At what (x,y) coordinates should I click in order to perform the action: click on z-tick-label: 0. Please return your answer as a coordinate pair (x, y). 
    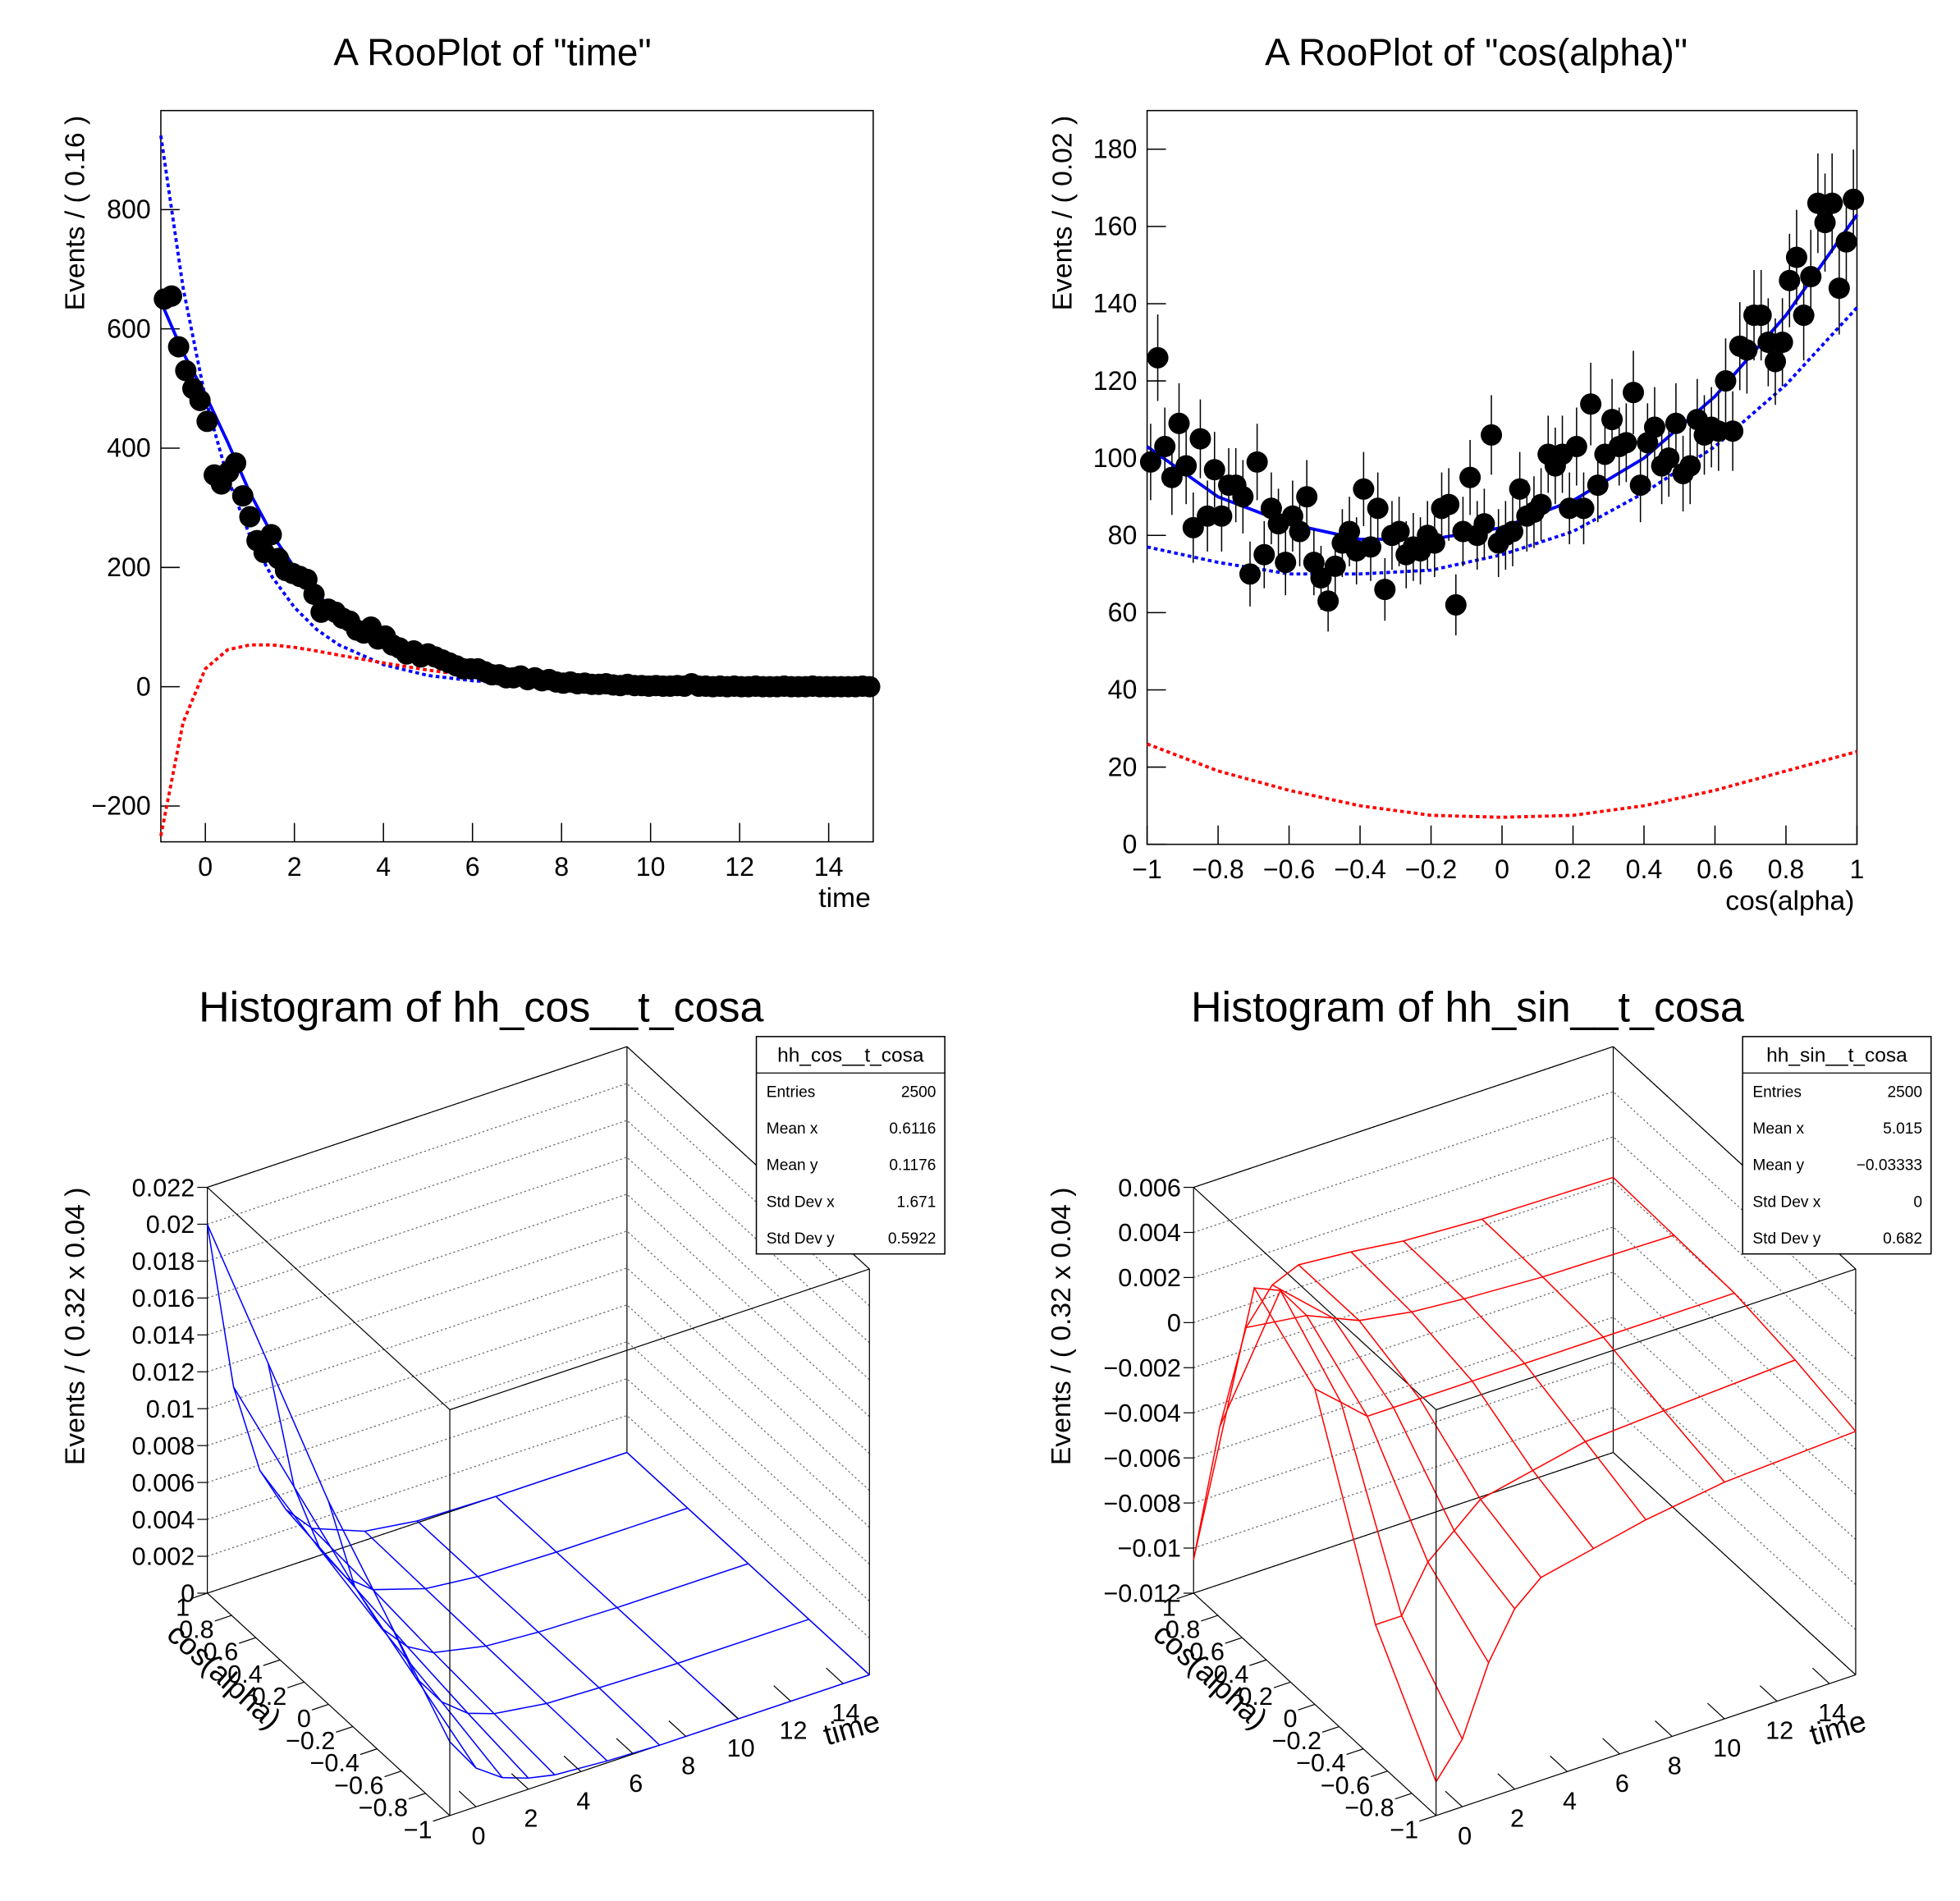
    Looking at the image, I should click on (188, 1594).